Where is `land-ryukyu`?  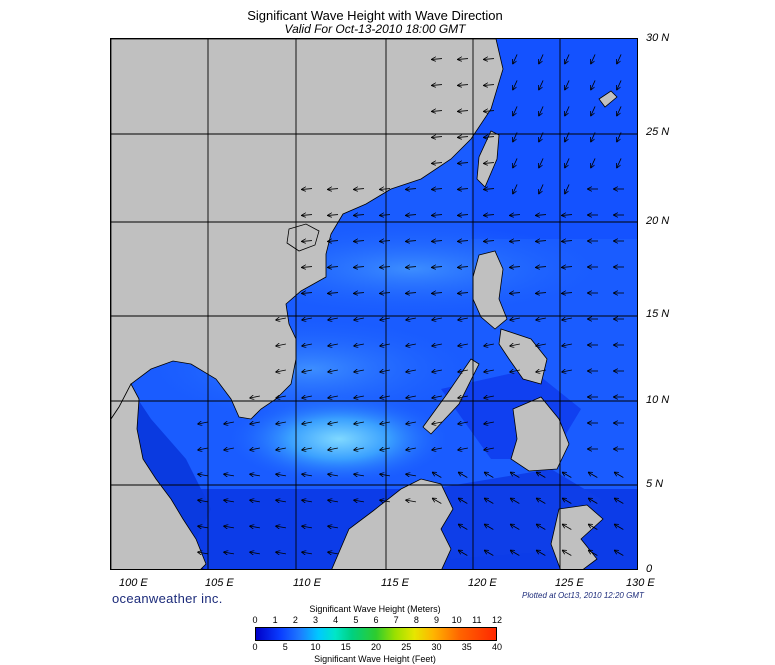
land-ryukyu is located at coordinates (608, 99).